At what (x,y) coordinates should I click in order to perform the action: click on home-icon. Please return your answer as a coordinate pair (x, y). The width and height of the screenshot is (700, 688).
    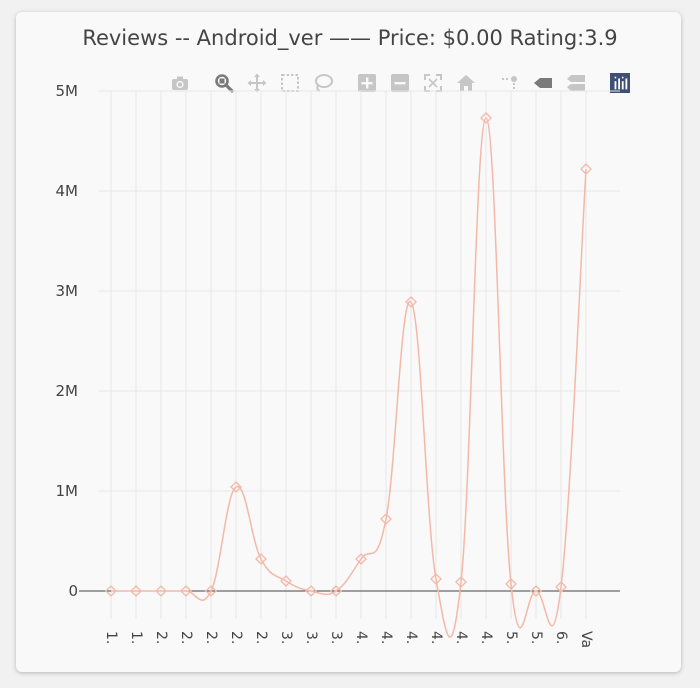
    Looking at the image, I should click on (466, 83).